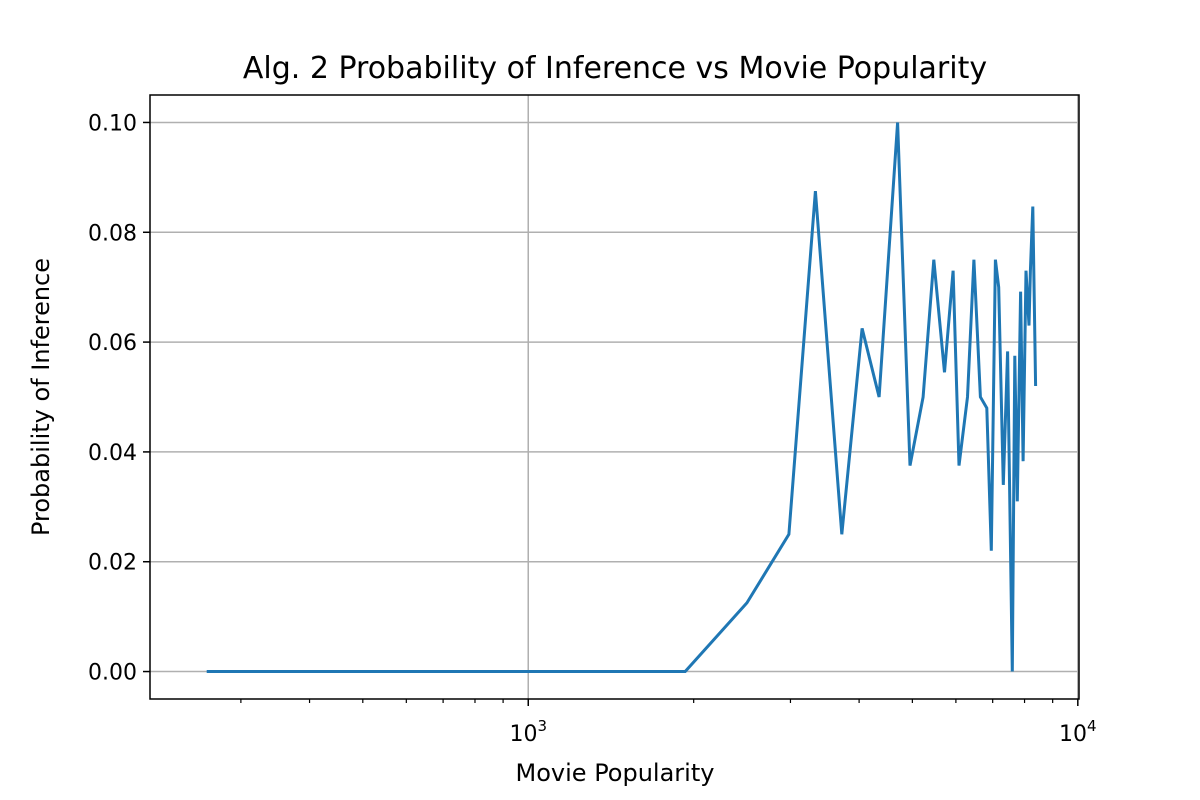  What do you see at coordinates (119, 398) in the screenshot?
I see `y-axis-ticks: 0.00 0.02 0.04 0.06 0.08 0.10` at bounding box center [119, 398].